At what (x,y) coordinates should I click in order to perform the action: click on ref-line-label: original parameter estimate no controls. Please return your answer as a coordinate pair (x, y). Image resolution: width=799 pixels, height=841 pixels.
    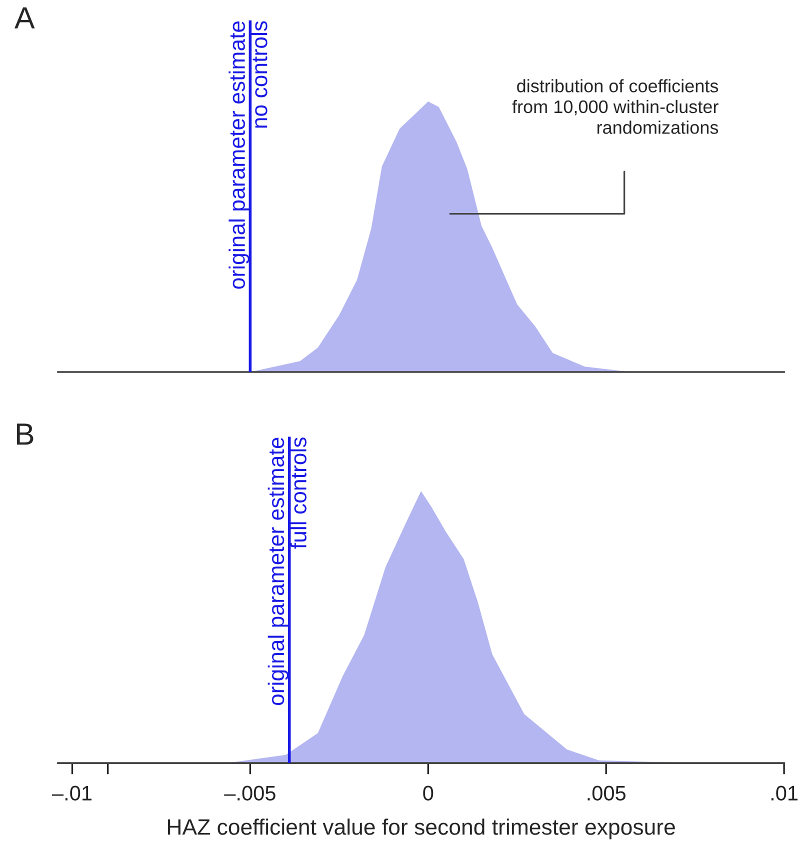
    Looking at the image, I should click on (248, 155).